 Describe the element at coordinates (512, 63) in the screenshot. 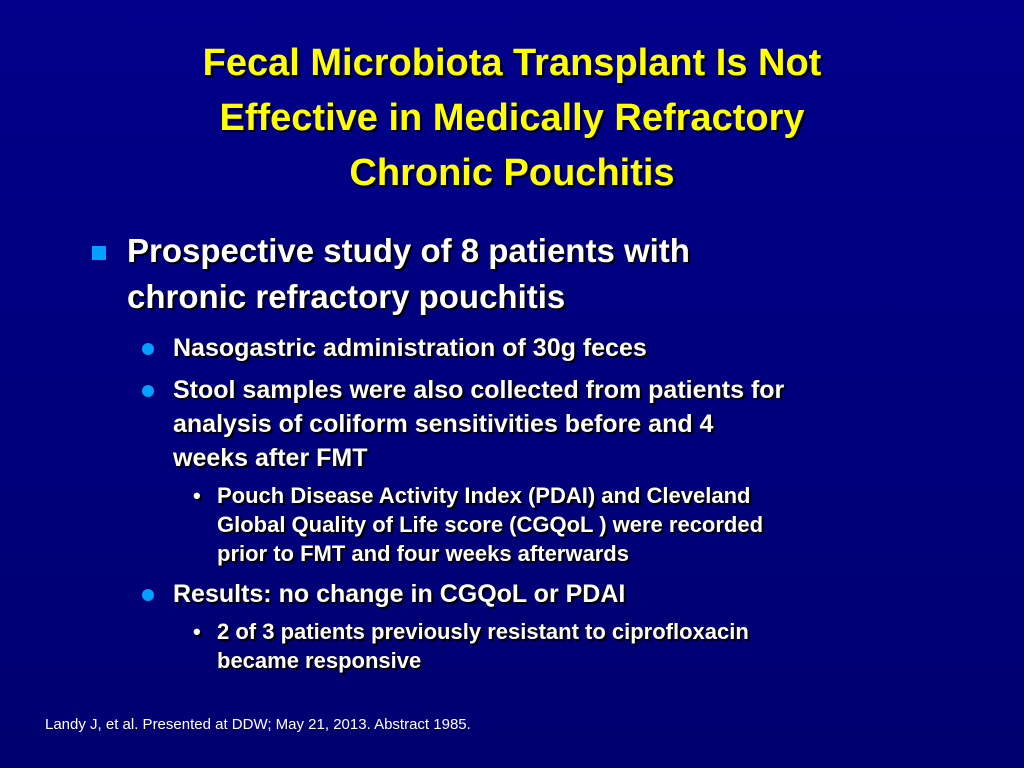

I see `title-line: Fecal Microbiota Transplant Is Not` at that location.